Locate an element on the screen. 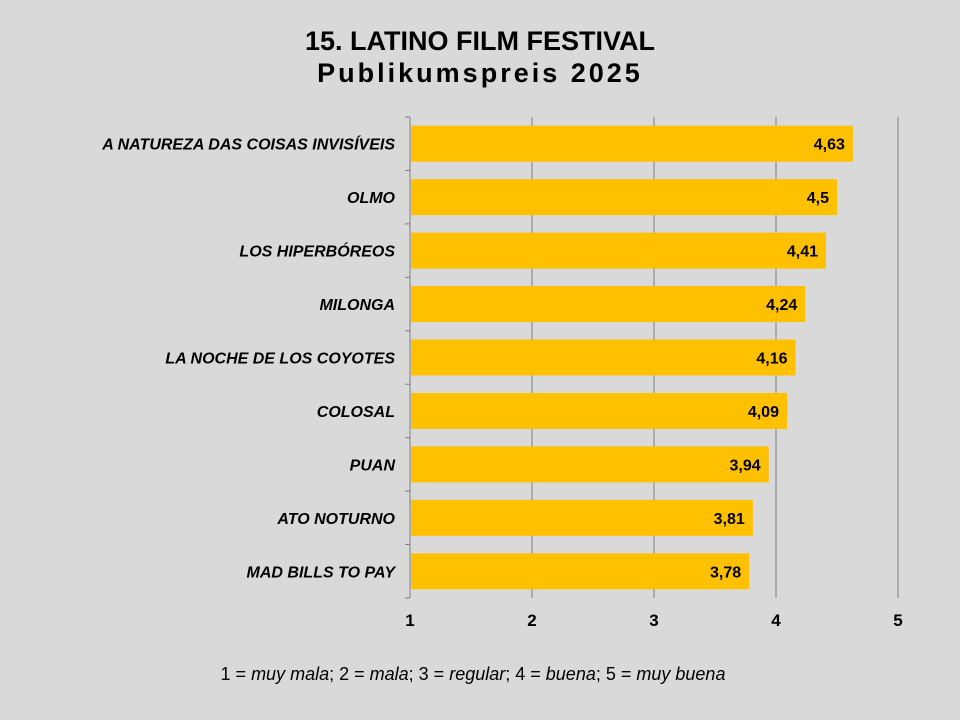 Image resolution: width=960 pixels, height=720 pixels. category-label: LA NOCHE DE LOS COYOTES is located at coordinates (280, 359).